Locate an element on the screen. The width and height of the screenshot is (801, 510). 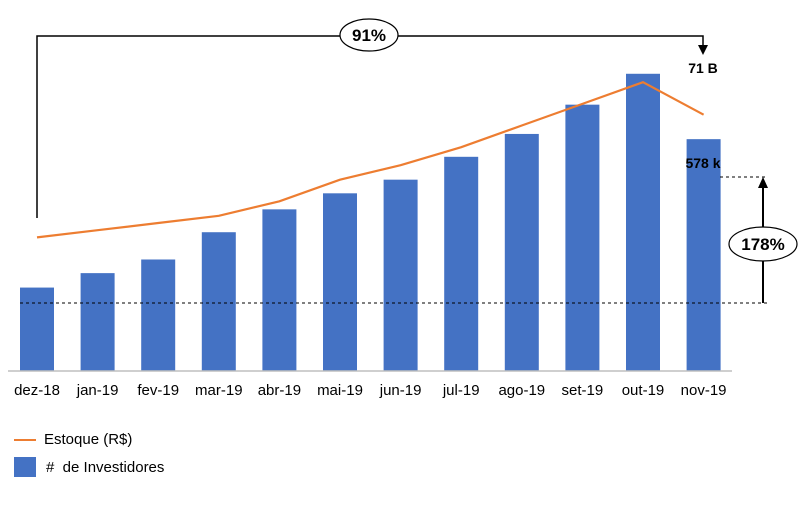
legend-item-estoque: Estoque (R$) is located at coordinates (73, 439).